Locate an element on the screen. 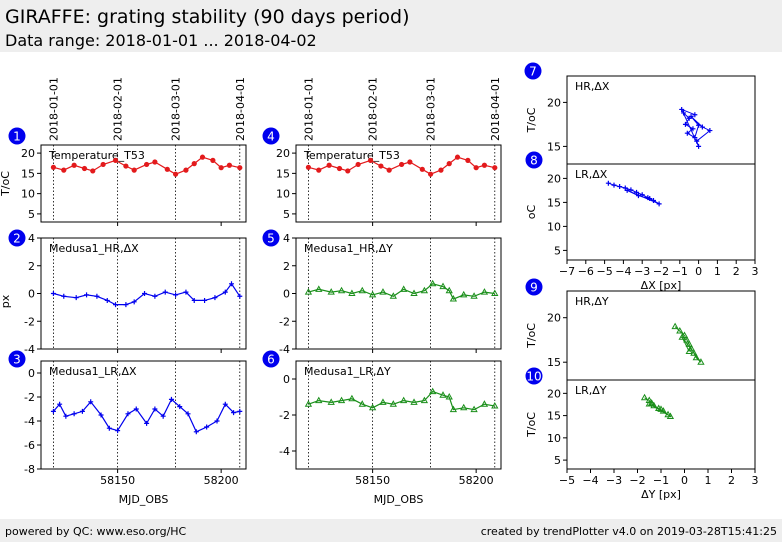 The image size is (782, 542). y-tick-label: 4 is located at coordinates (286, 238).